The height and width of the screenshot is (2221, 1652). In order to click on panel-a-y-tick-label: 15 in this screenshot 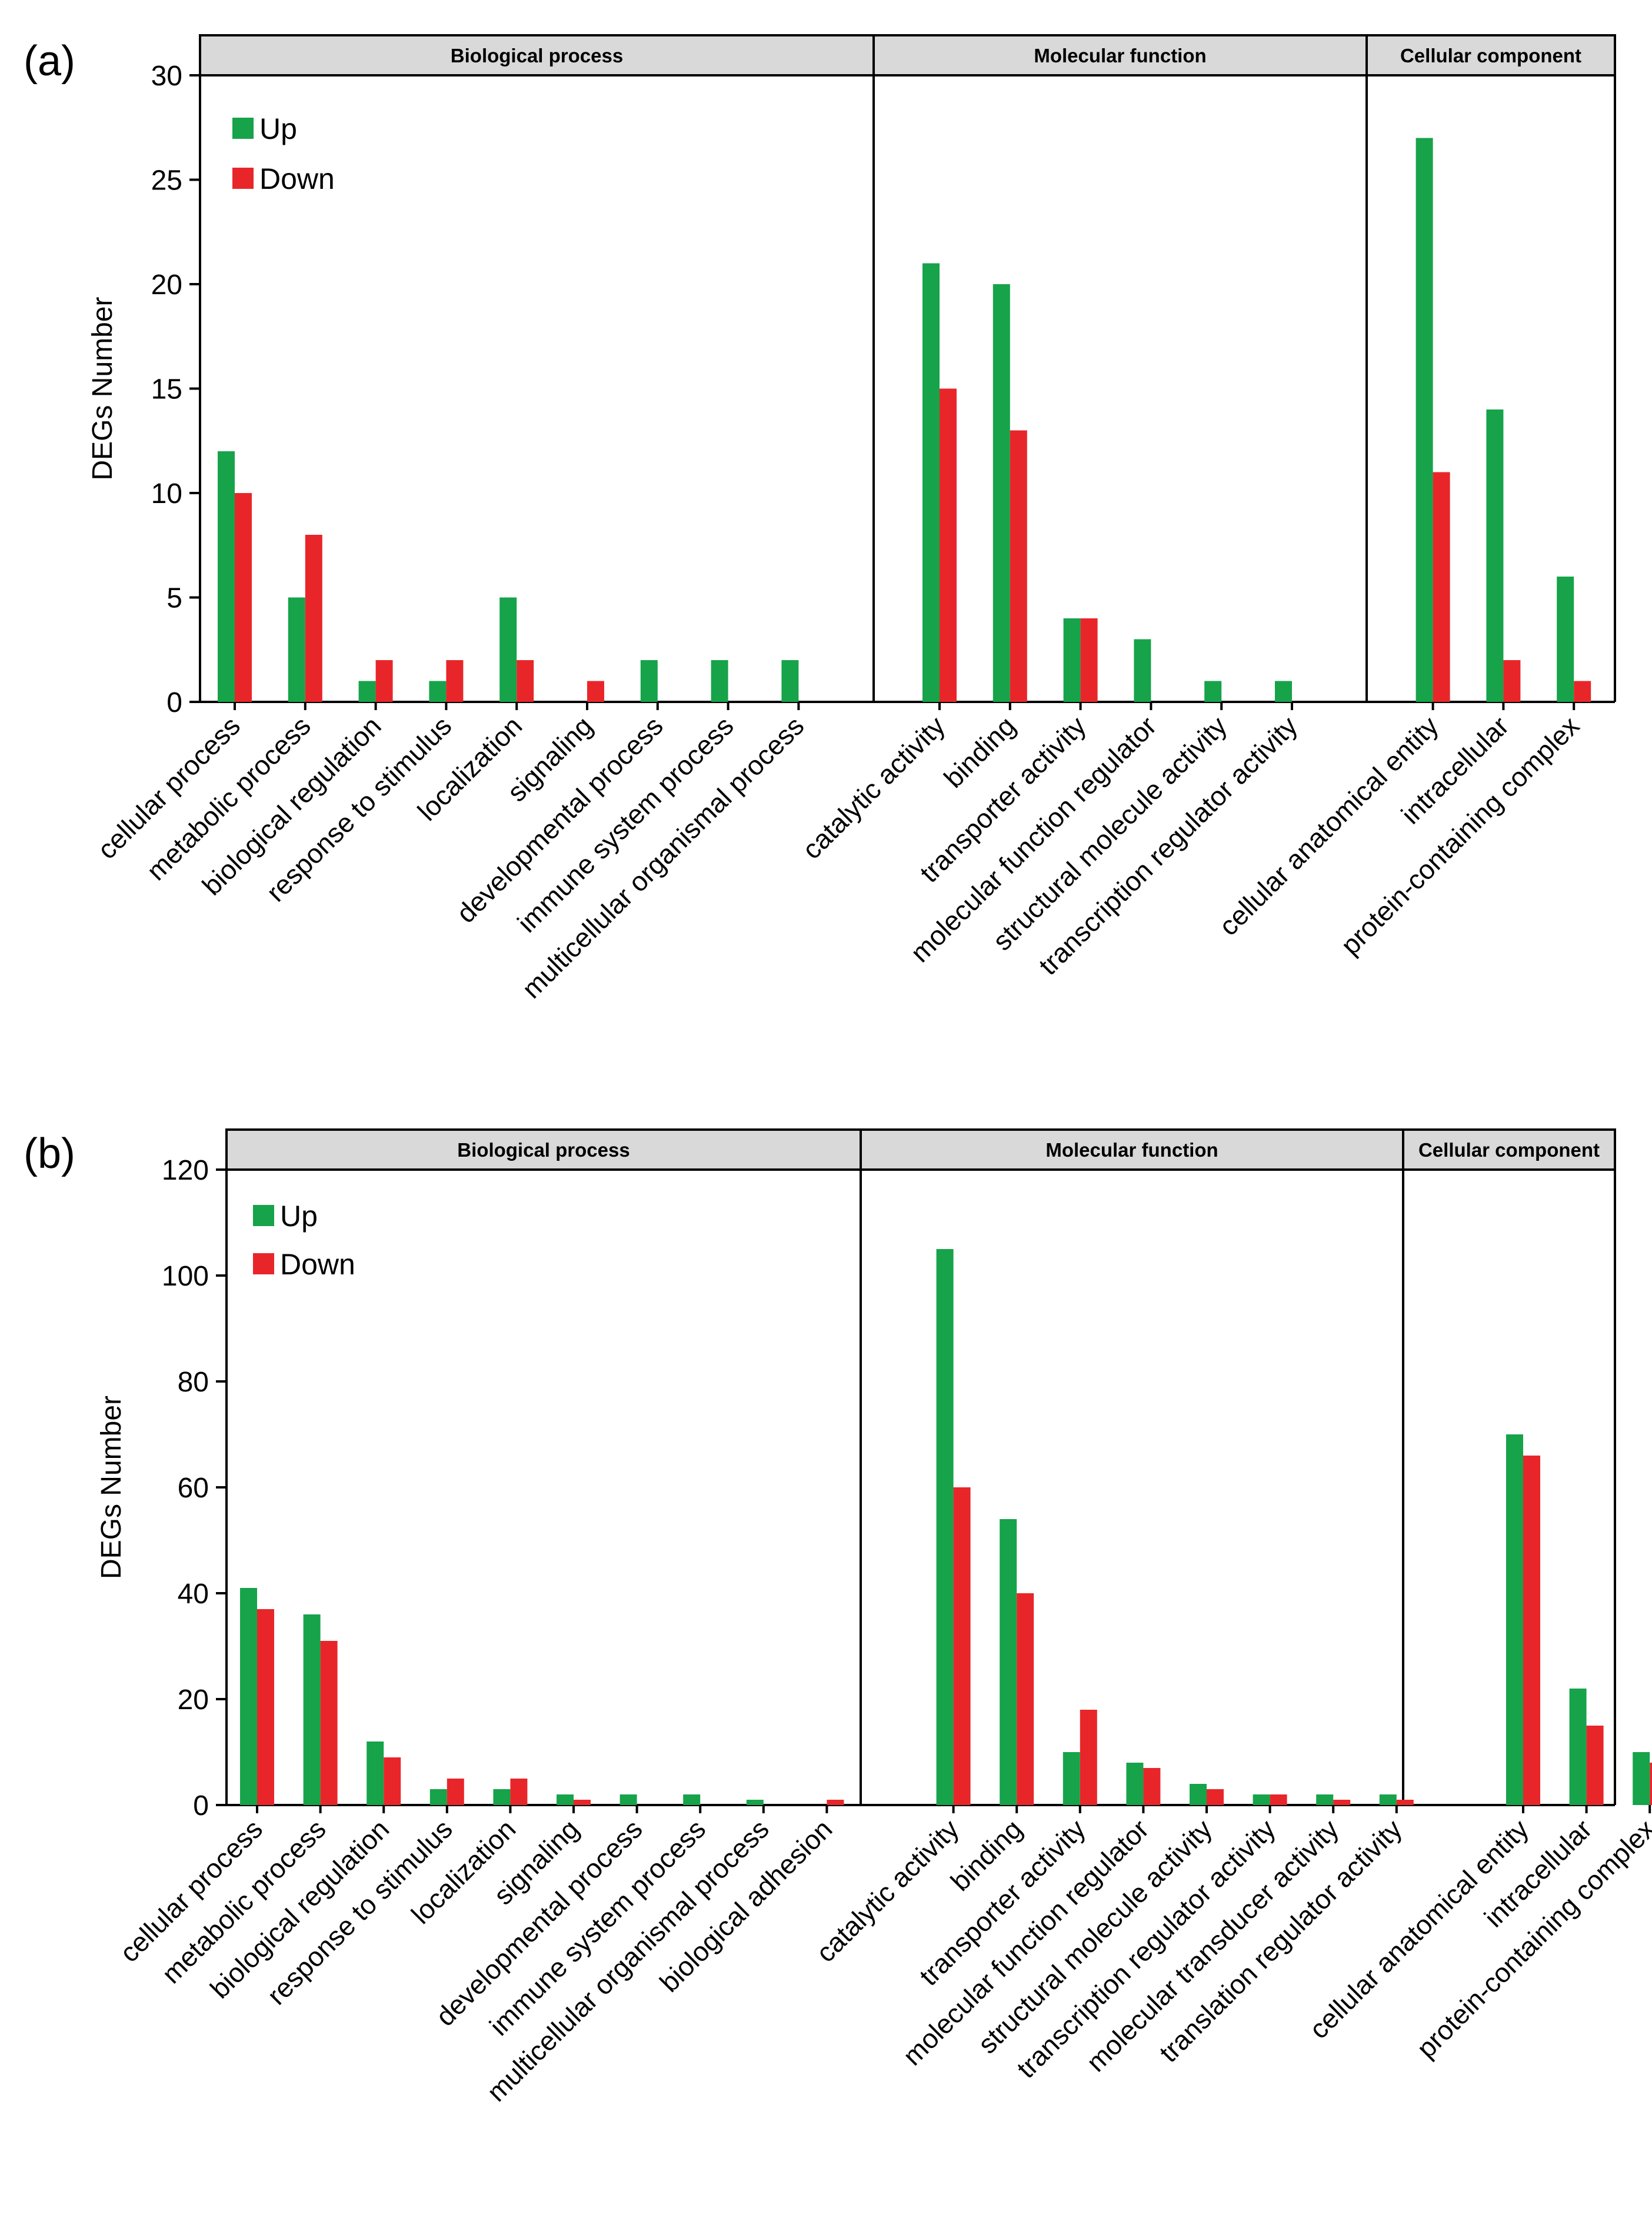, I will do `click(166, 389)`.